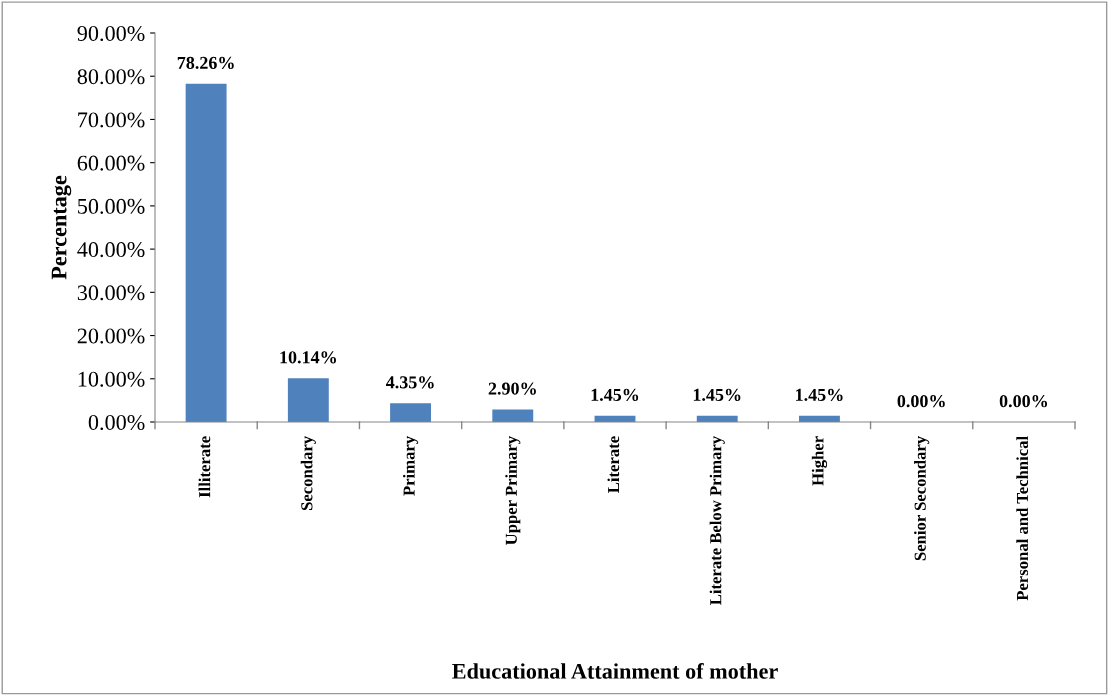  I want to click on x-tick-label: Personal and Technical, so click(1022, 518).